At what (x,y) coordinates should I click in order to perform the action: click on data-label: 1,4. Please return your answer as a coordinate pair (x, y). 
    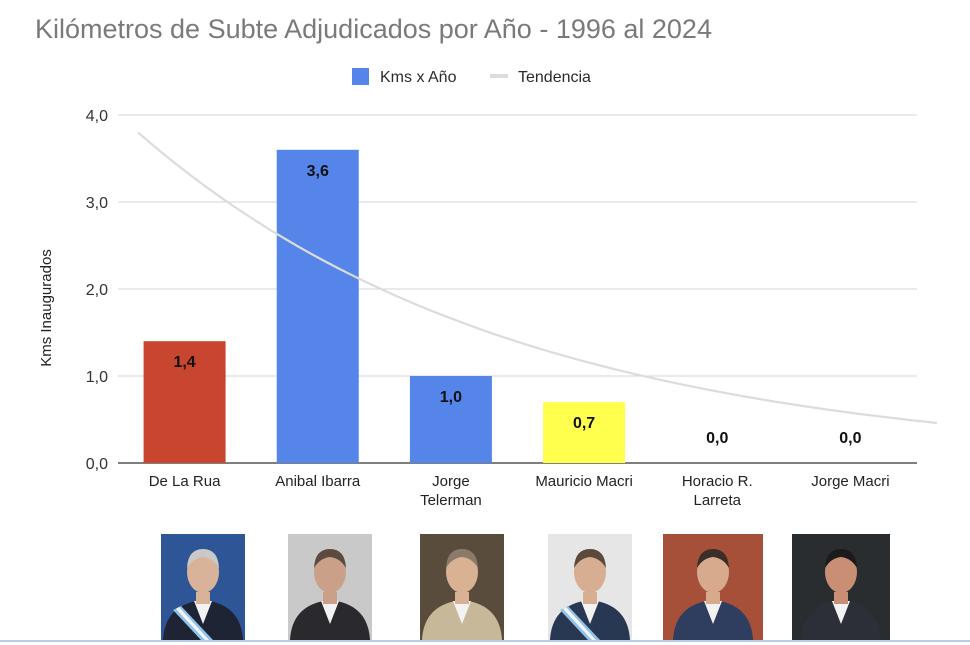
    Looking at the image, I should click on (184, 362).